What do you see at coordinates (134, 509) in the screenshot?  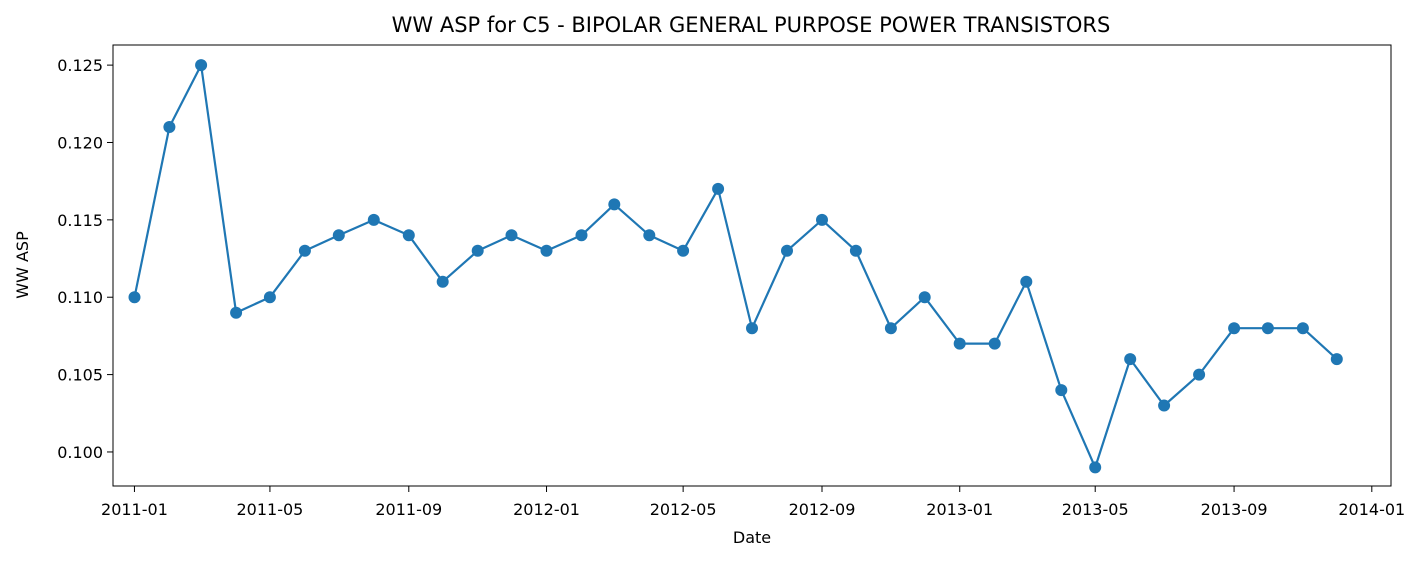 I see `x-tick-label: 2011-01` at bounding box center [134, 509].